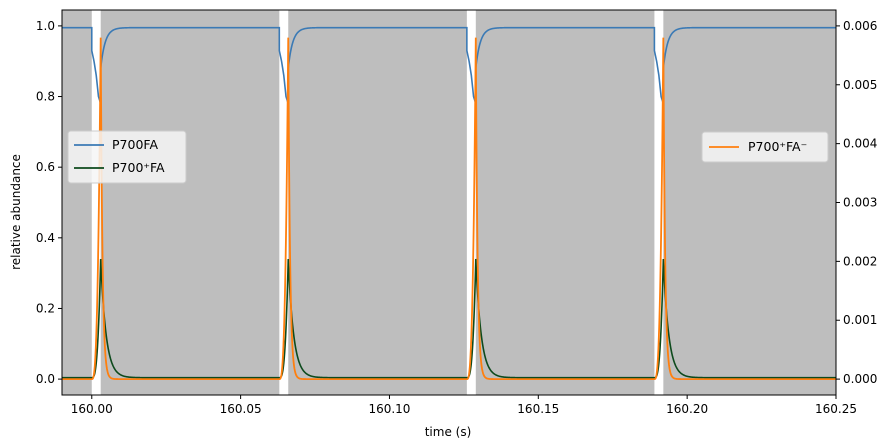 The width and height of the screenshot is (895, 448). What do you see at coordinates (777, 146) in the screenshot?
I see `legend-label-p700plus-fa-minus: P700⁺FA⁻` at bounding box center [777, 146].